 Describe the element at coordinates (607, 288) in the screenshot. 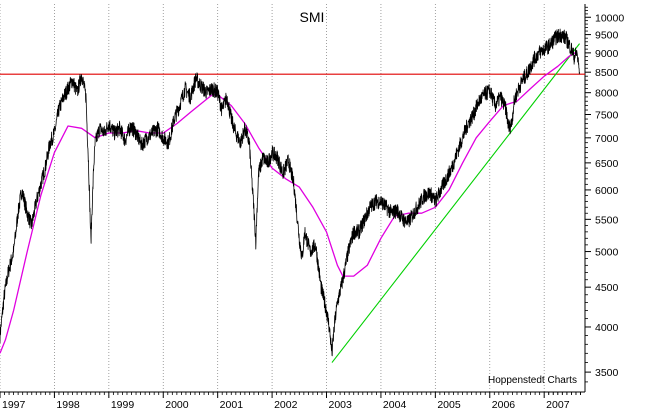

I see `y-tick-label-4500: 4500` at that location.